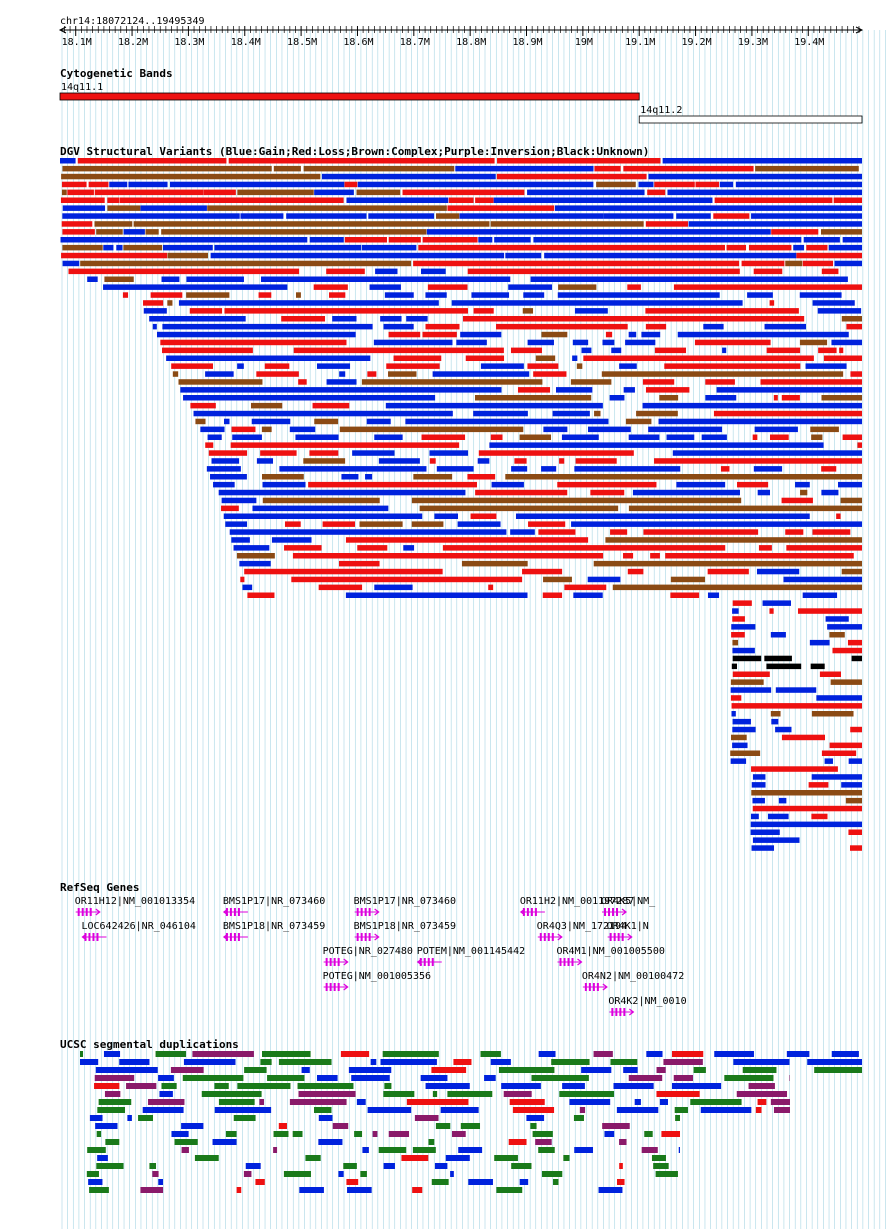 The image size is (890, 1229). I want to click on right-arrow-icon, so click(859, 30).